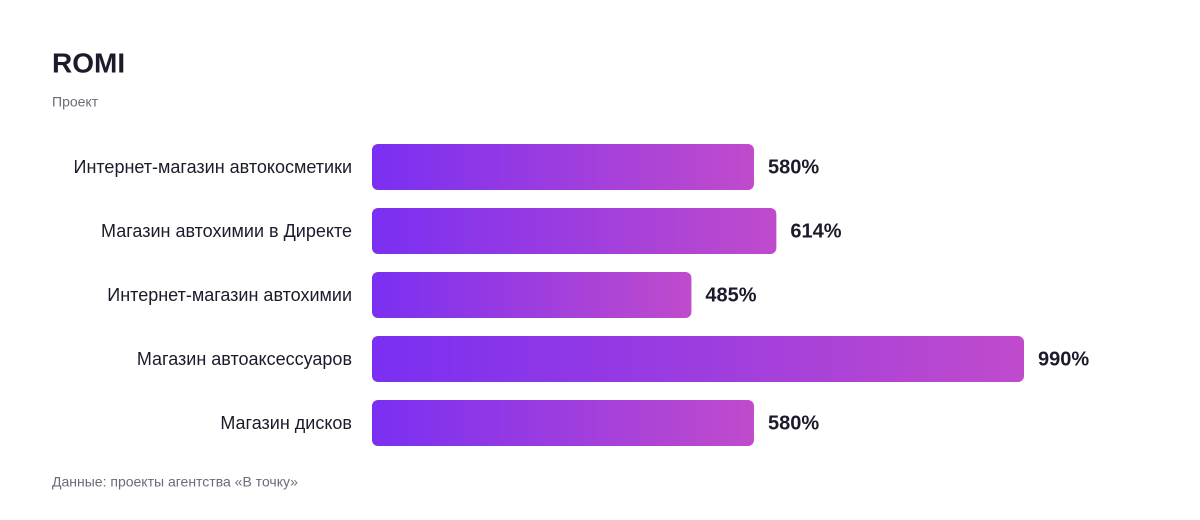 The width and height of the screenshot is (1200, 520). What do you see at coordinates (815, 231) in the screenshot?
I see `value-label: 614%` at bounding box center [815, 231].